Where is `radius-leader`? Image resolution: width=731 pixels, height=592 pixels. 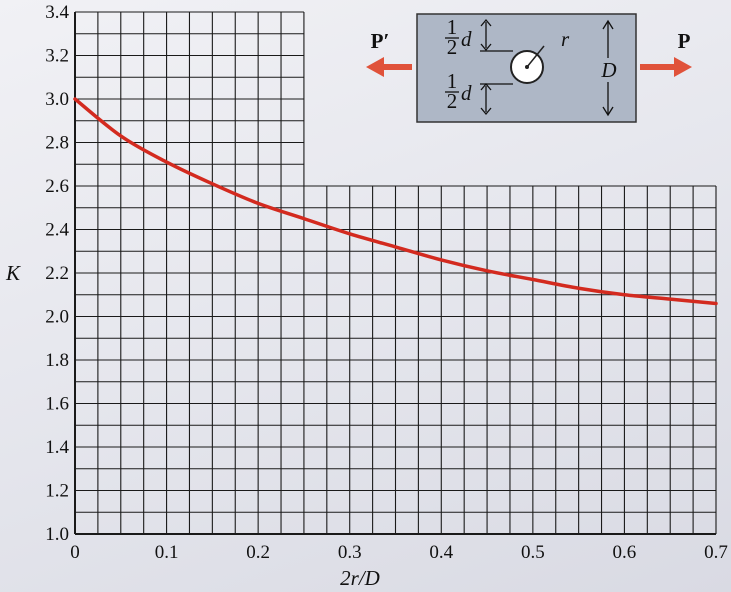
radius-leader is located at coordinates (535, 56).